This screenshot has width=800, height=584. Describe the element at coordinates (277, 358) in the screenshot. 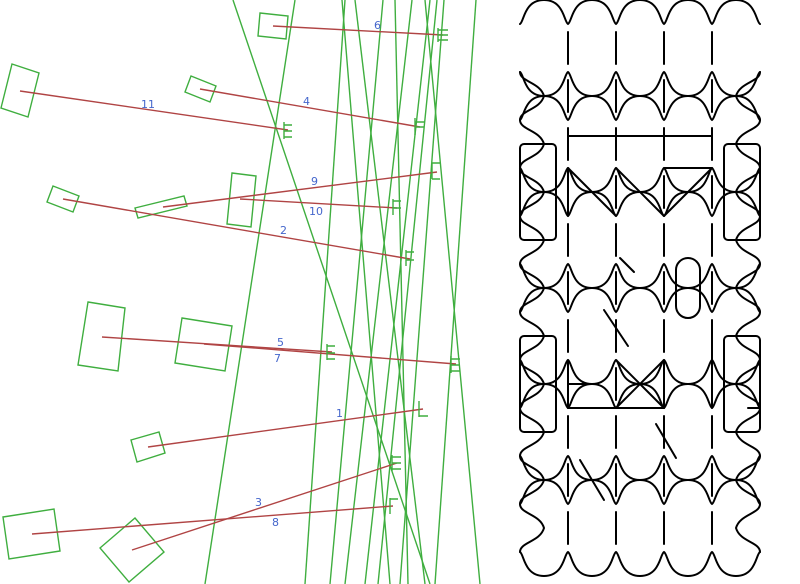

I see `connector-label: 7` at that location.